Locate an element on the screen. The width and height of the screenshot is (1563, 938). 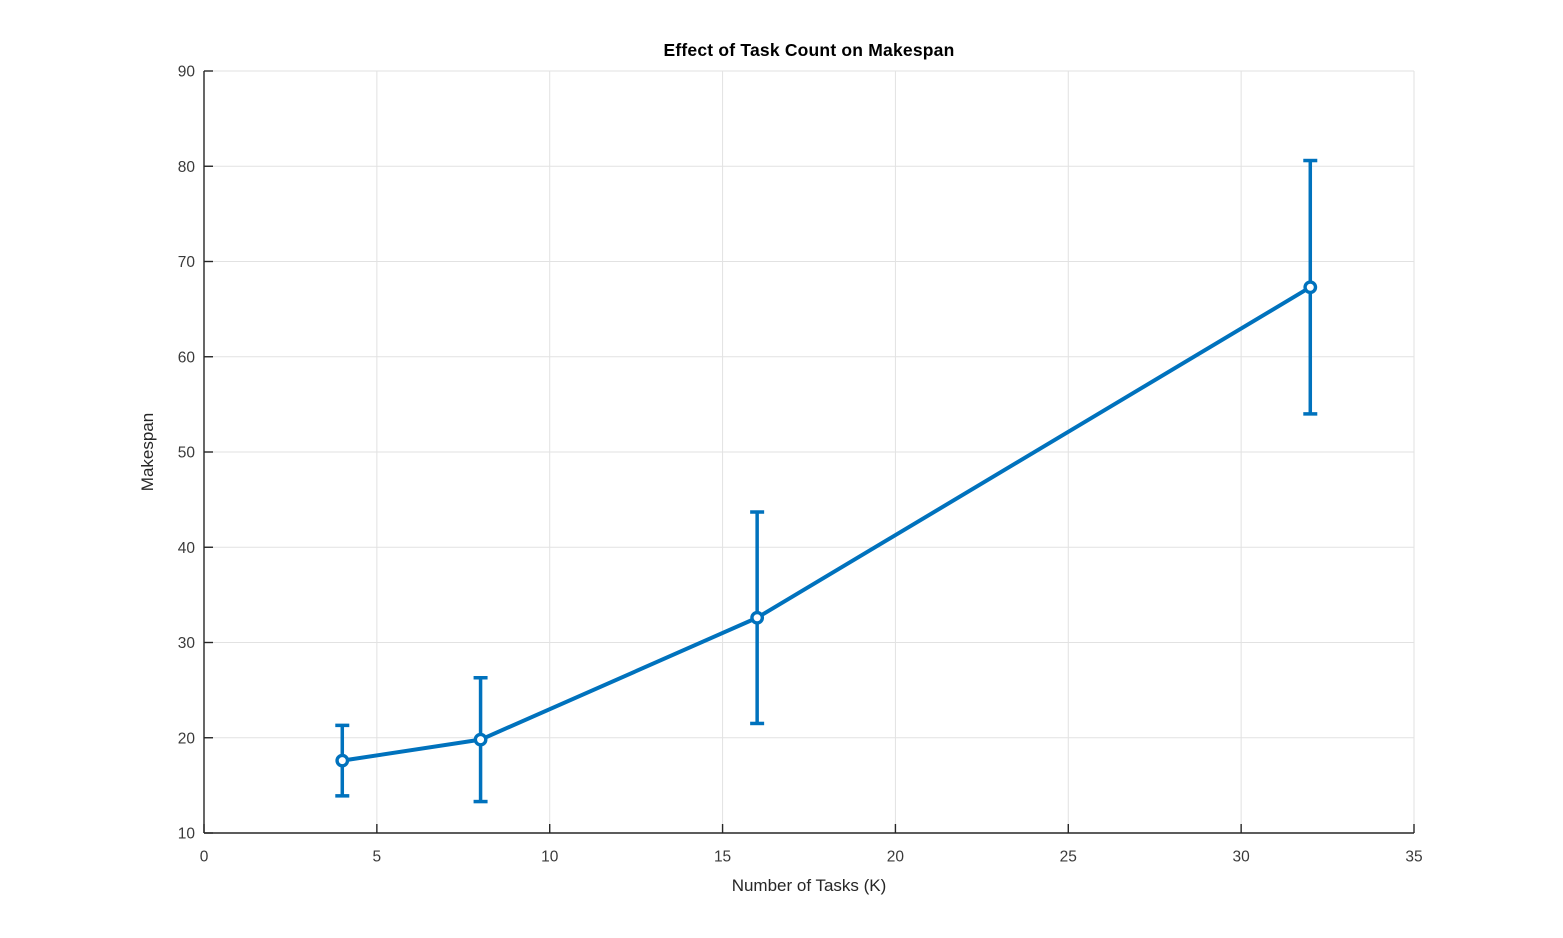
y-tick-label: 40 is located at coordinates (187, 548).